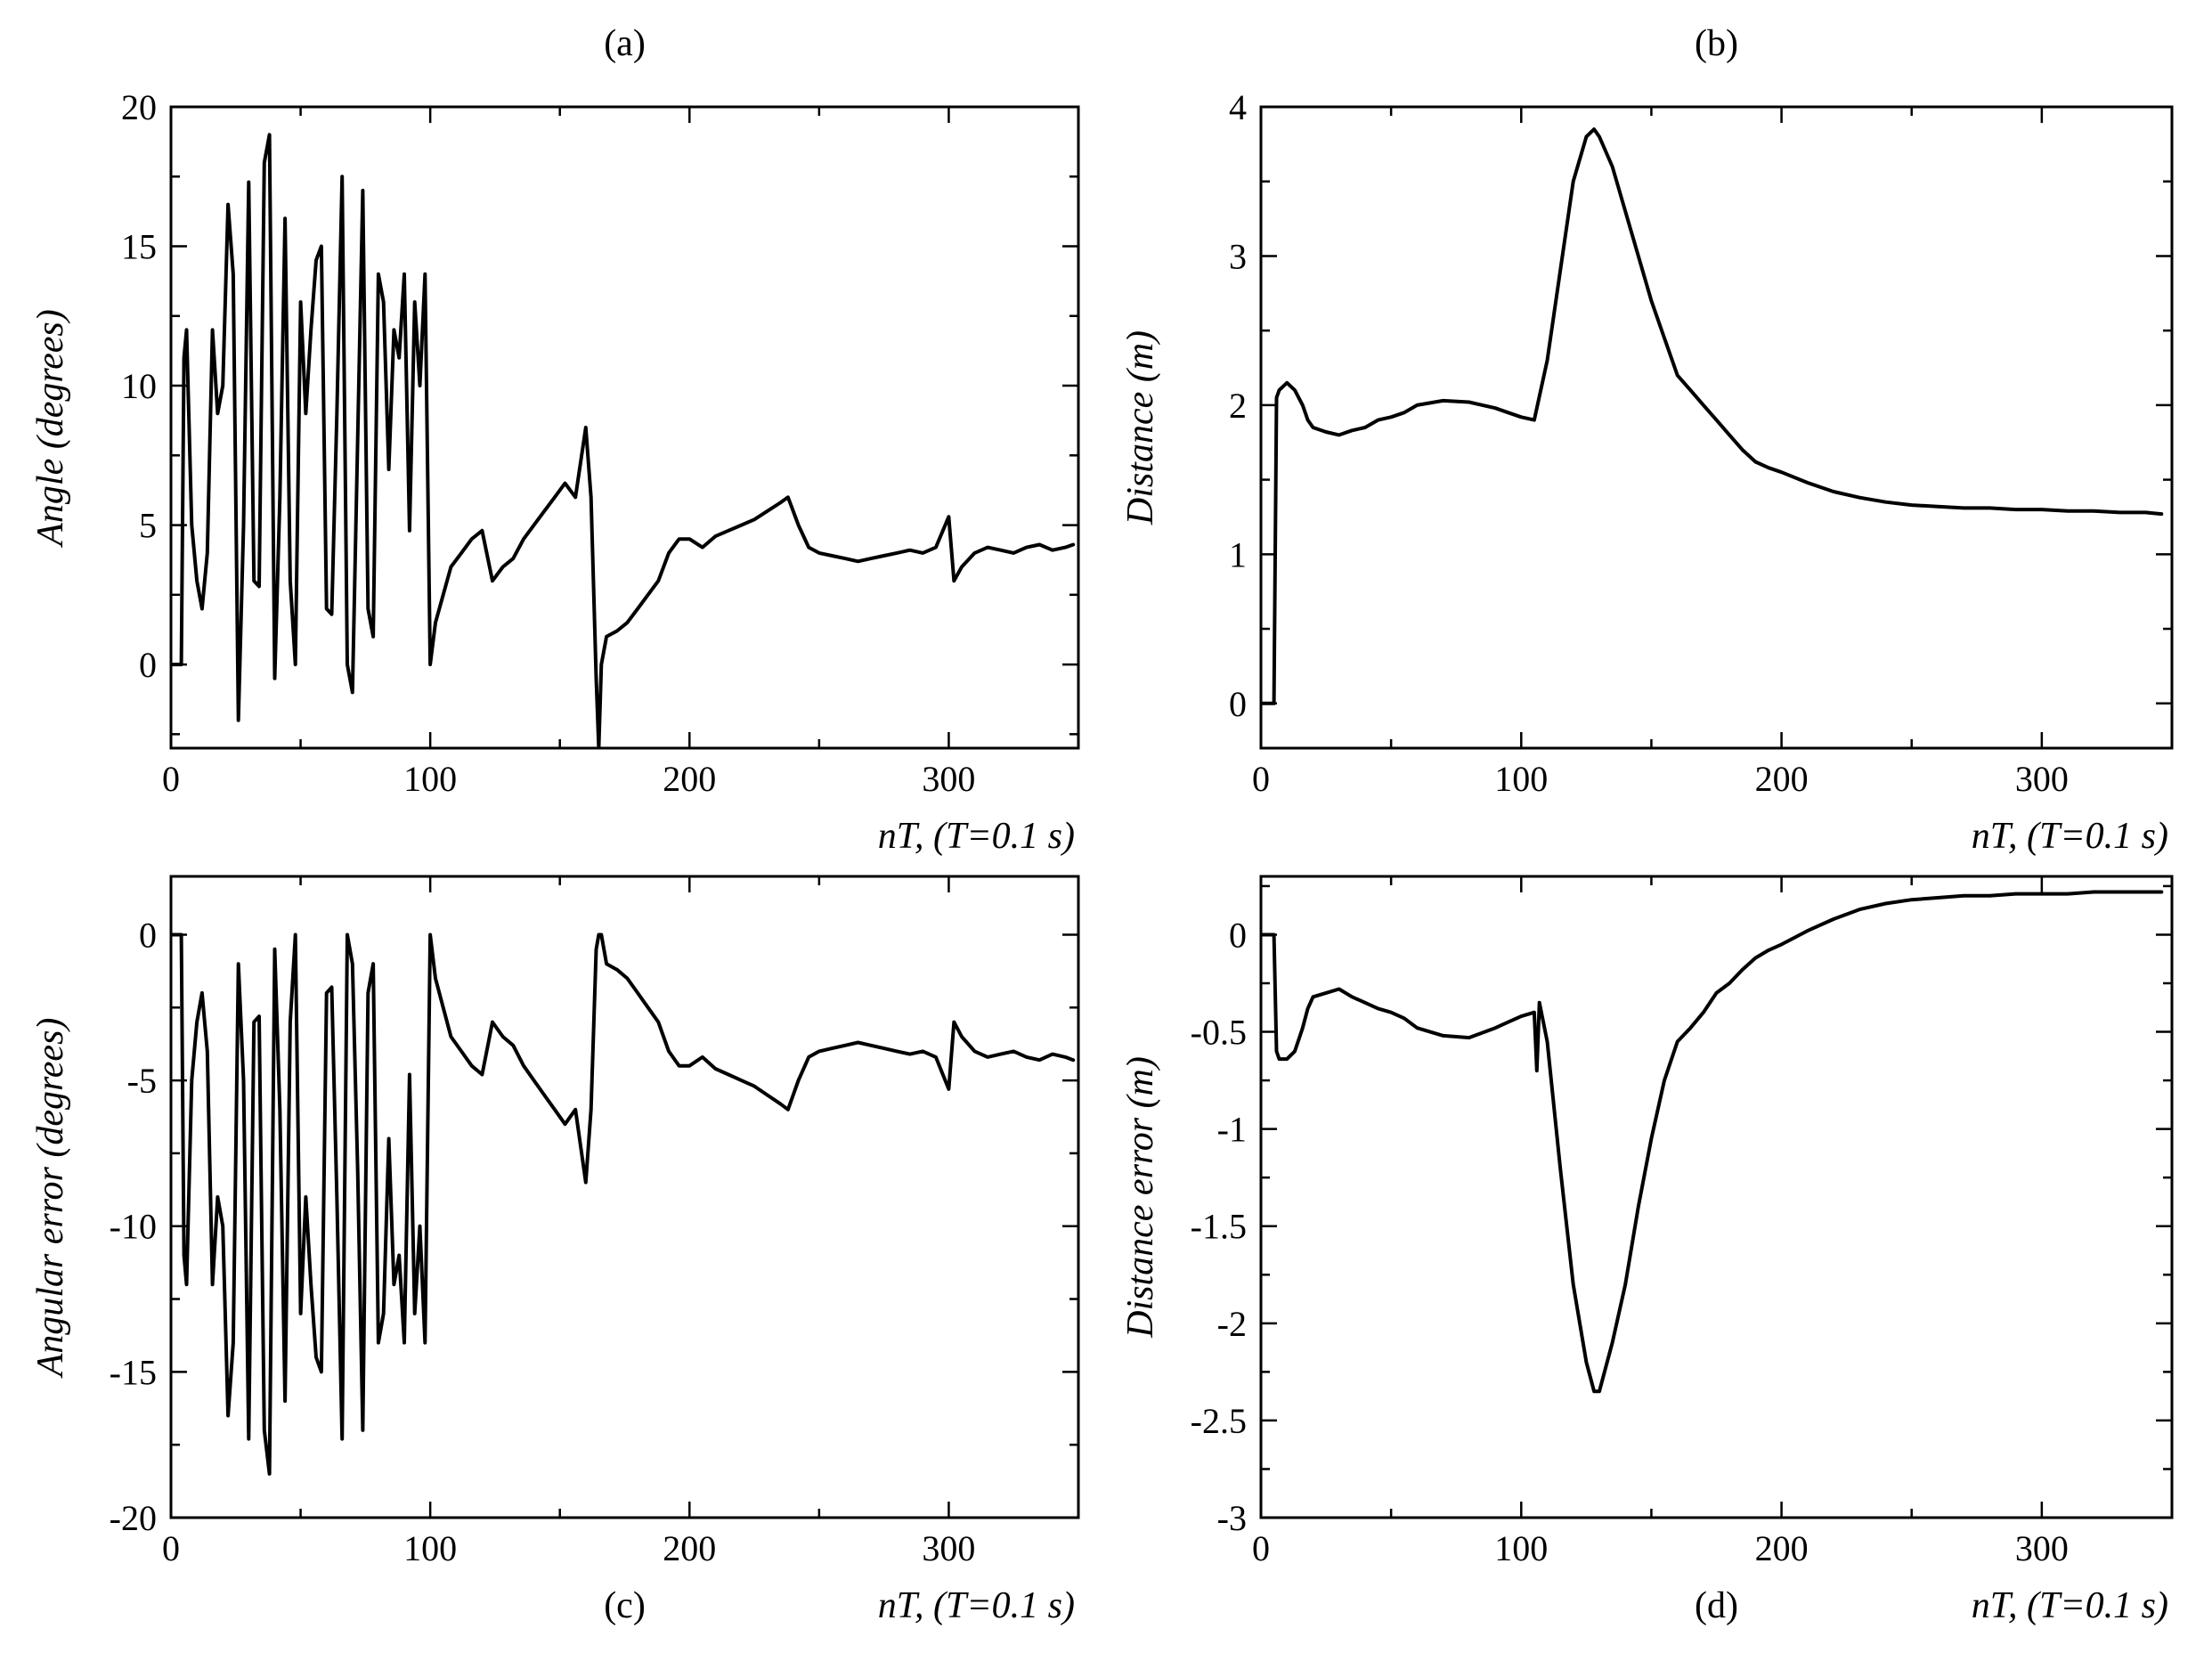 Image resolution: width=2212 pixels, height=1653 pixels. I want to click on y-tick-label-b-1: 1, so click(1238, 554).